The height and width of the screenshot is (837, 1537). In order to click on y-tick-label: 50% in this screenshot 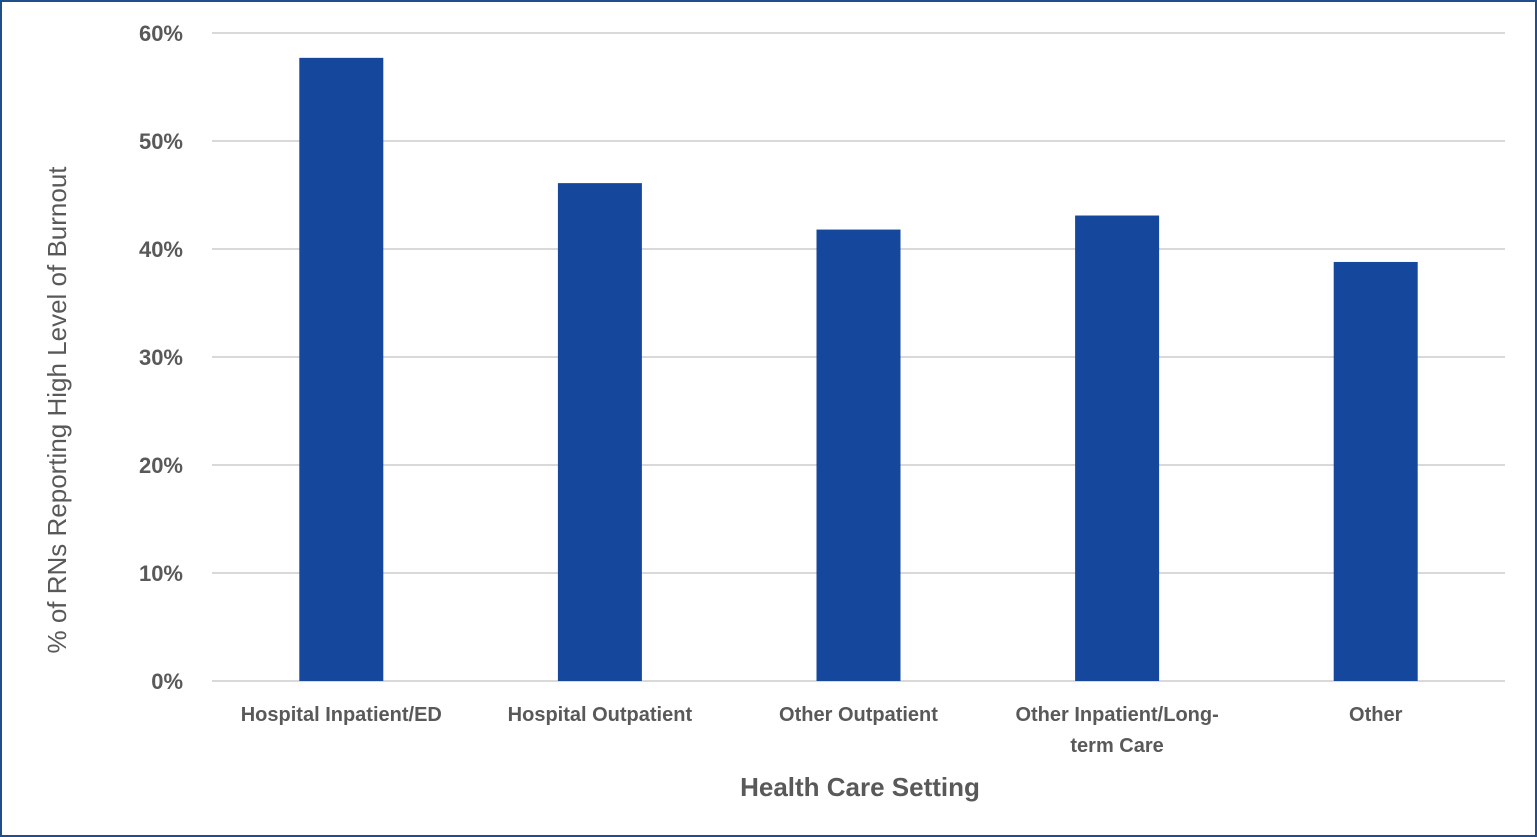, I will do `click(161, 141)`.